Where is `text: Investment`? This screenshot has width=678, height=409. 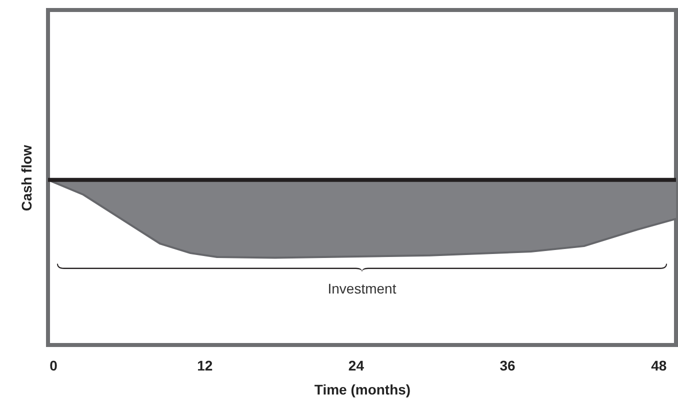
text: Investment is located at coordinates (362, 288).